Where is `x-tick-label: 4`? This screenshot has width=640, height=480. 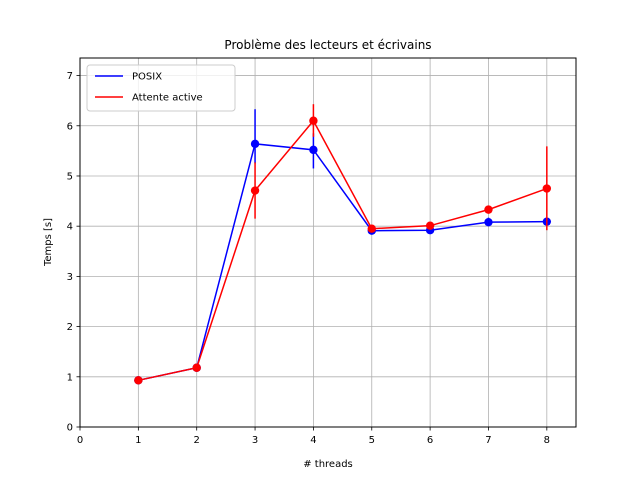
x-tick-label: 4 is located at coordinates (313, 440).